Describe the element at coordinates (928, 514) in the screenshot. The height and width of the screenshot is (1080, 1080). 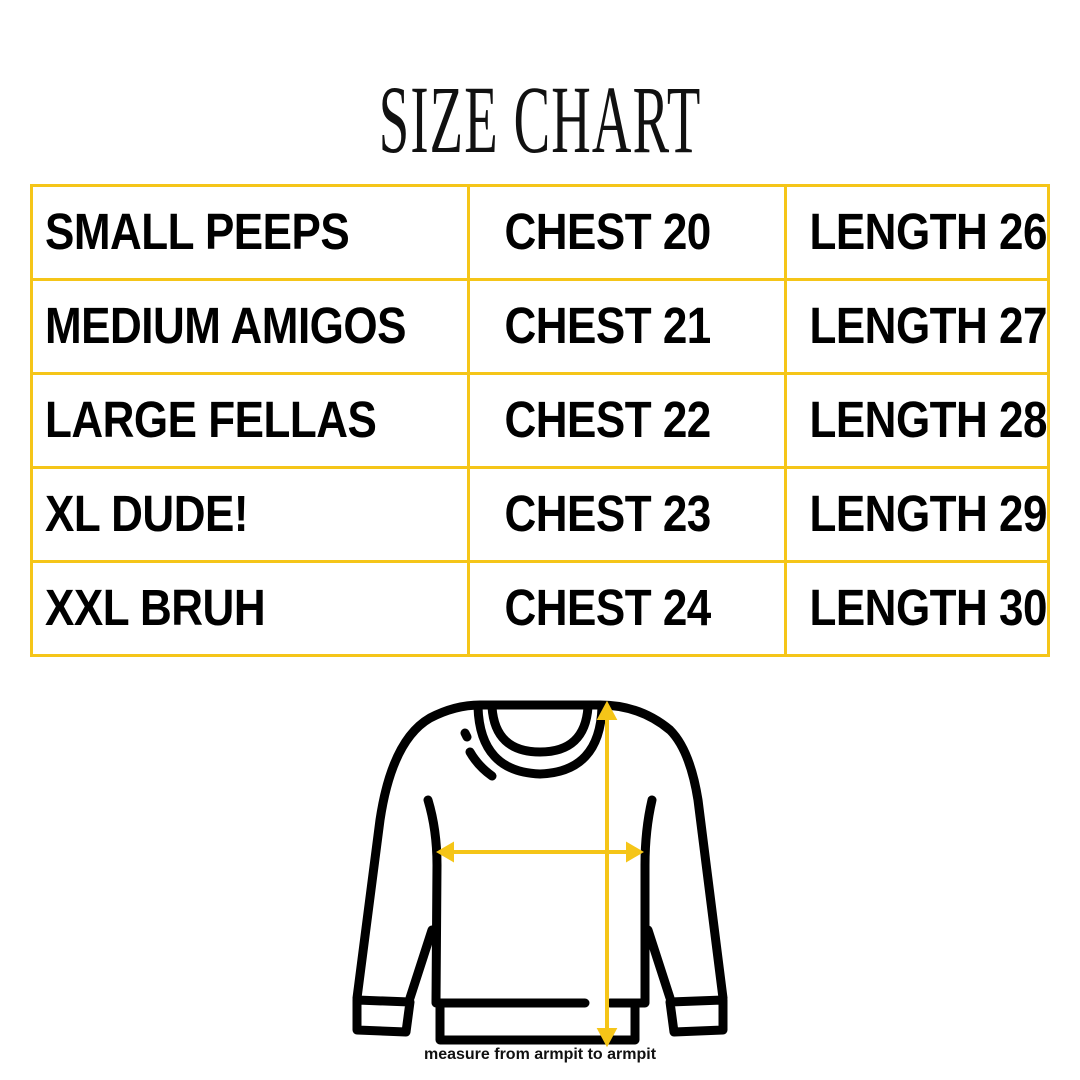
I see `length-value: LENGTH 29` at that location.